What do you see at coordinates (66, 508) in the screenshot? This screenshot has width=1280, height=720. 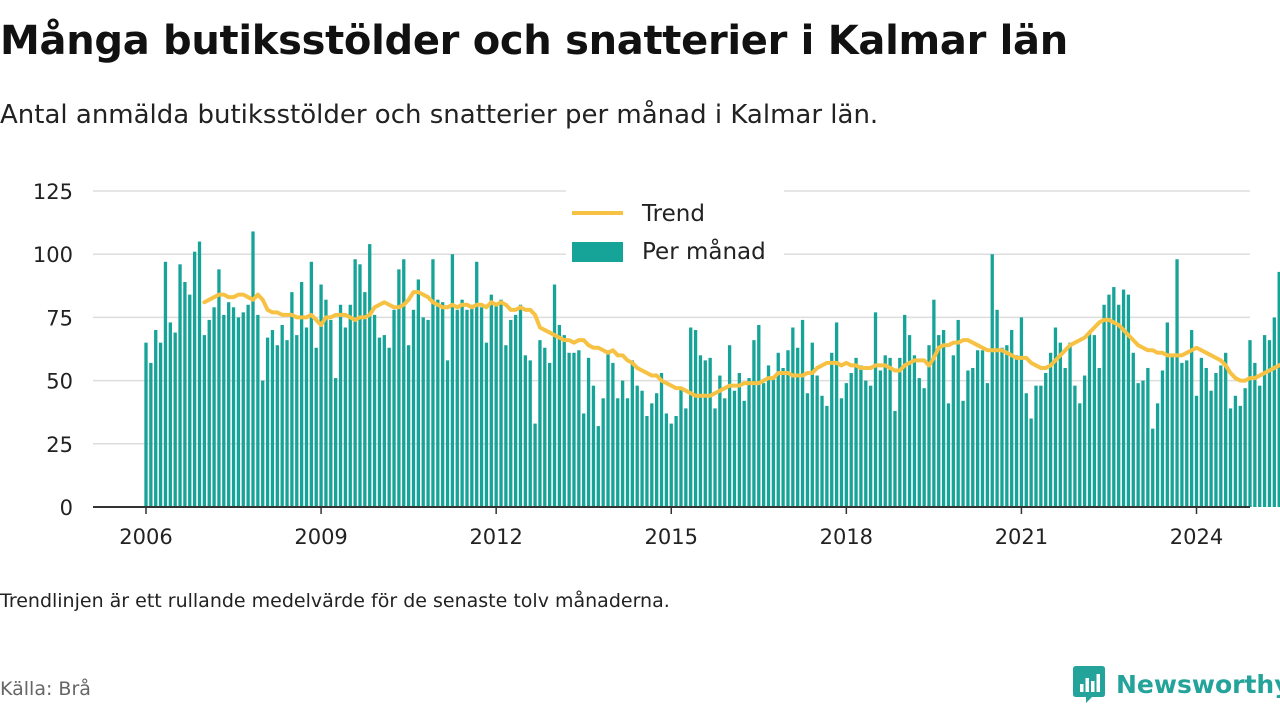 I see `y-tick-label: 0` at bounding box center [66, 508].